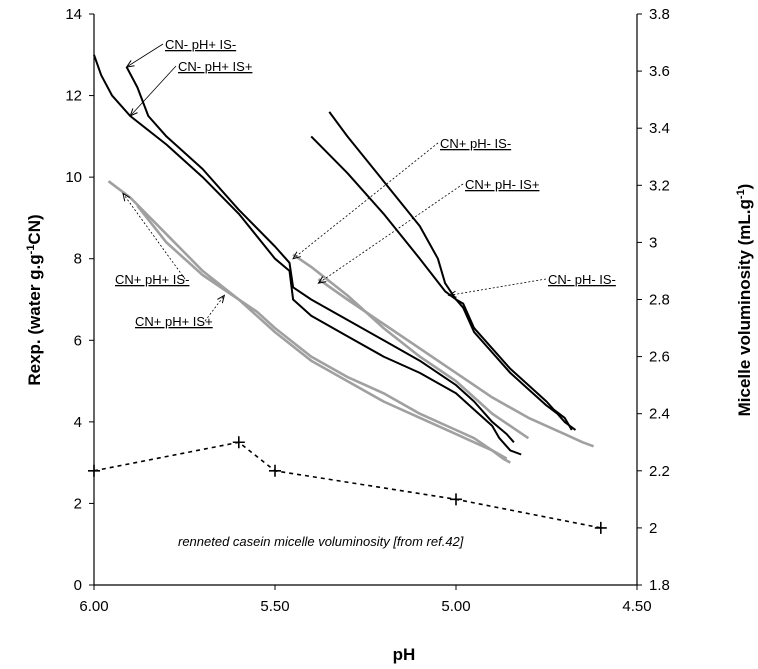 This screenshot has width=758, height=669. Describe the element at coordinates (274, 606) in the screenshot. I see `x-tick-label: 5.50` at that location.